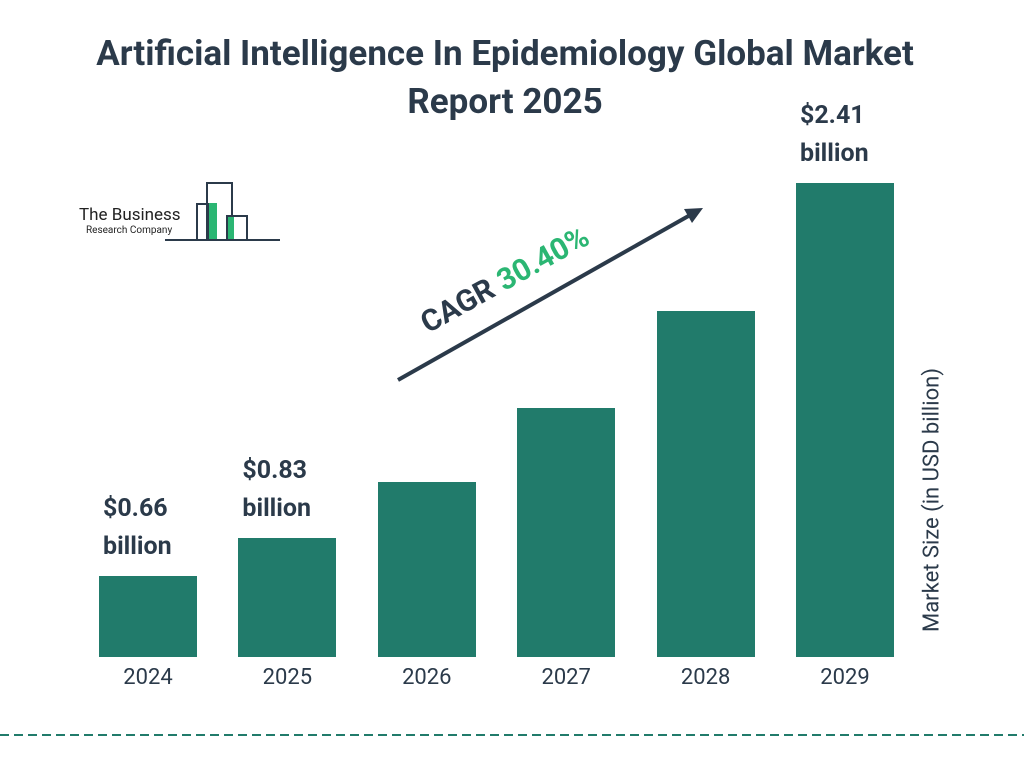 This screenshot has width=1024, height=768. Describe the element at coordinates (427, 677) in the screenshot. I see `x-tick-label: 2026` at that location.